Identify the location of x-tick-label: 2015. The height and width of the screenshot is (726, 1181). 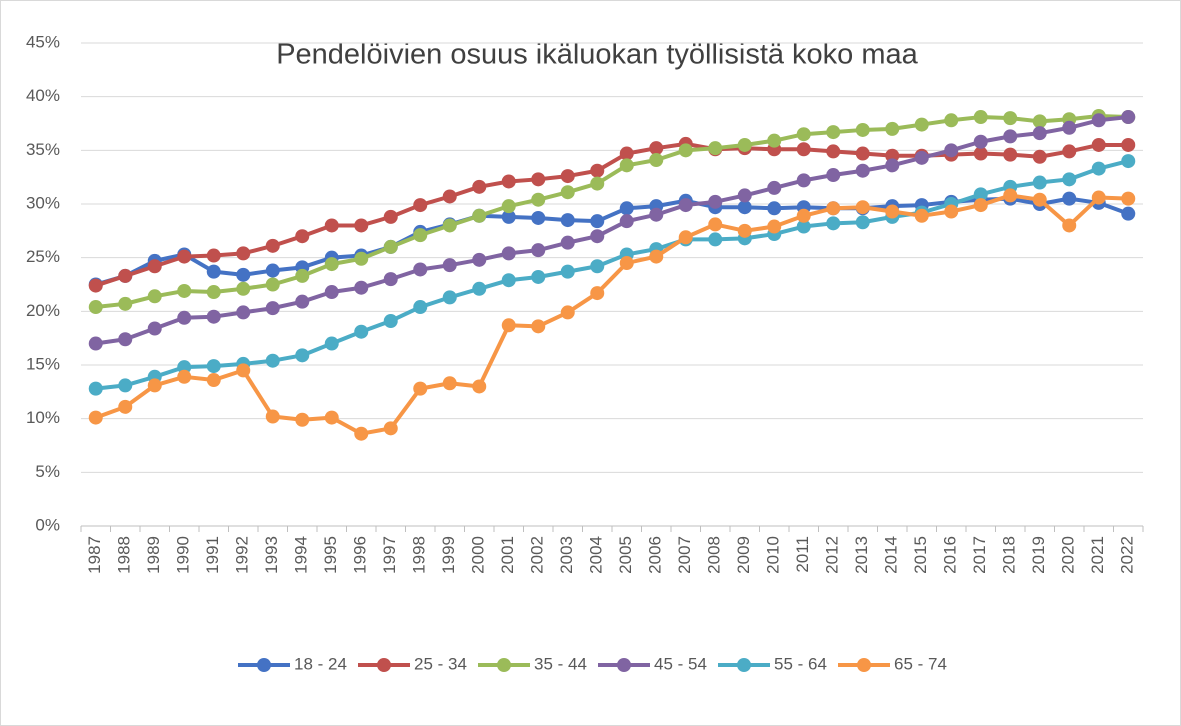
(920, 555).